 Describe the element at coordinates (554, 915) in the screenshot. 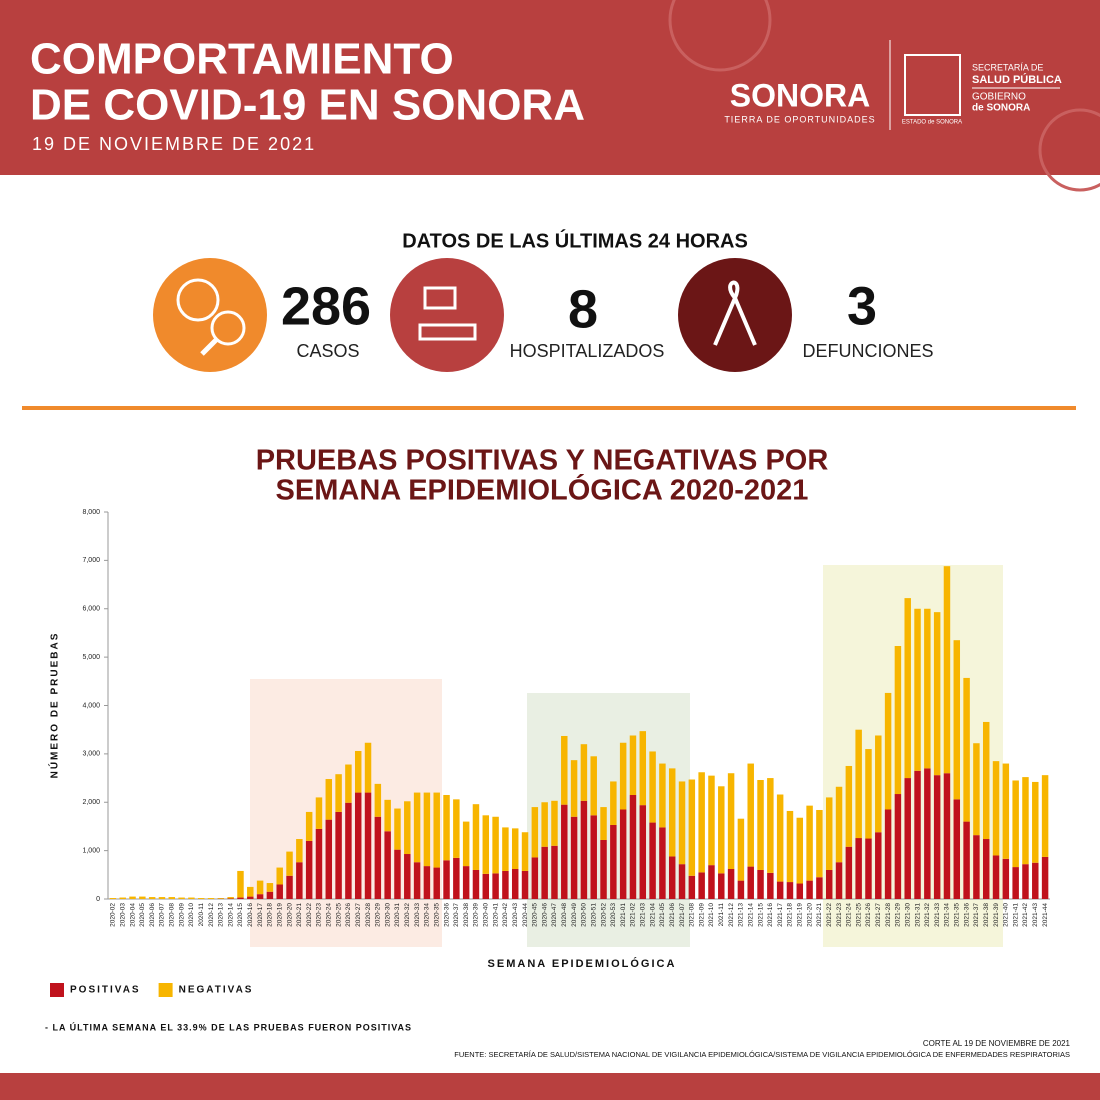

I see `x-tick-label: 2020-47` at that location.